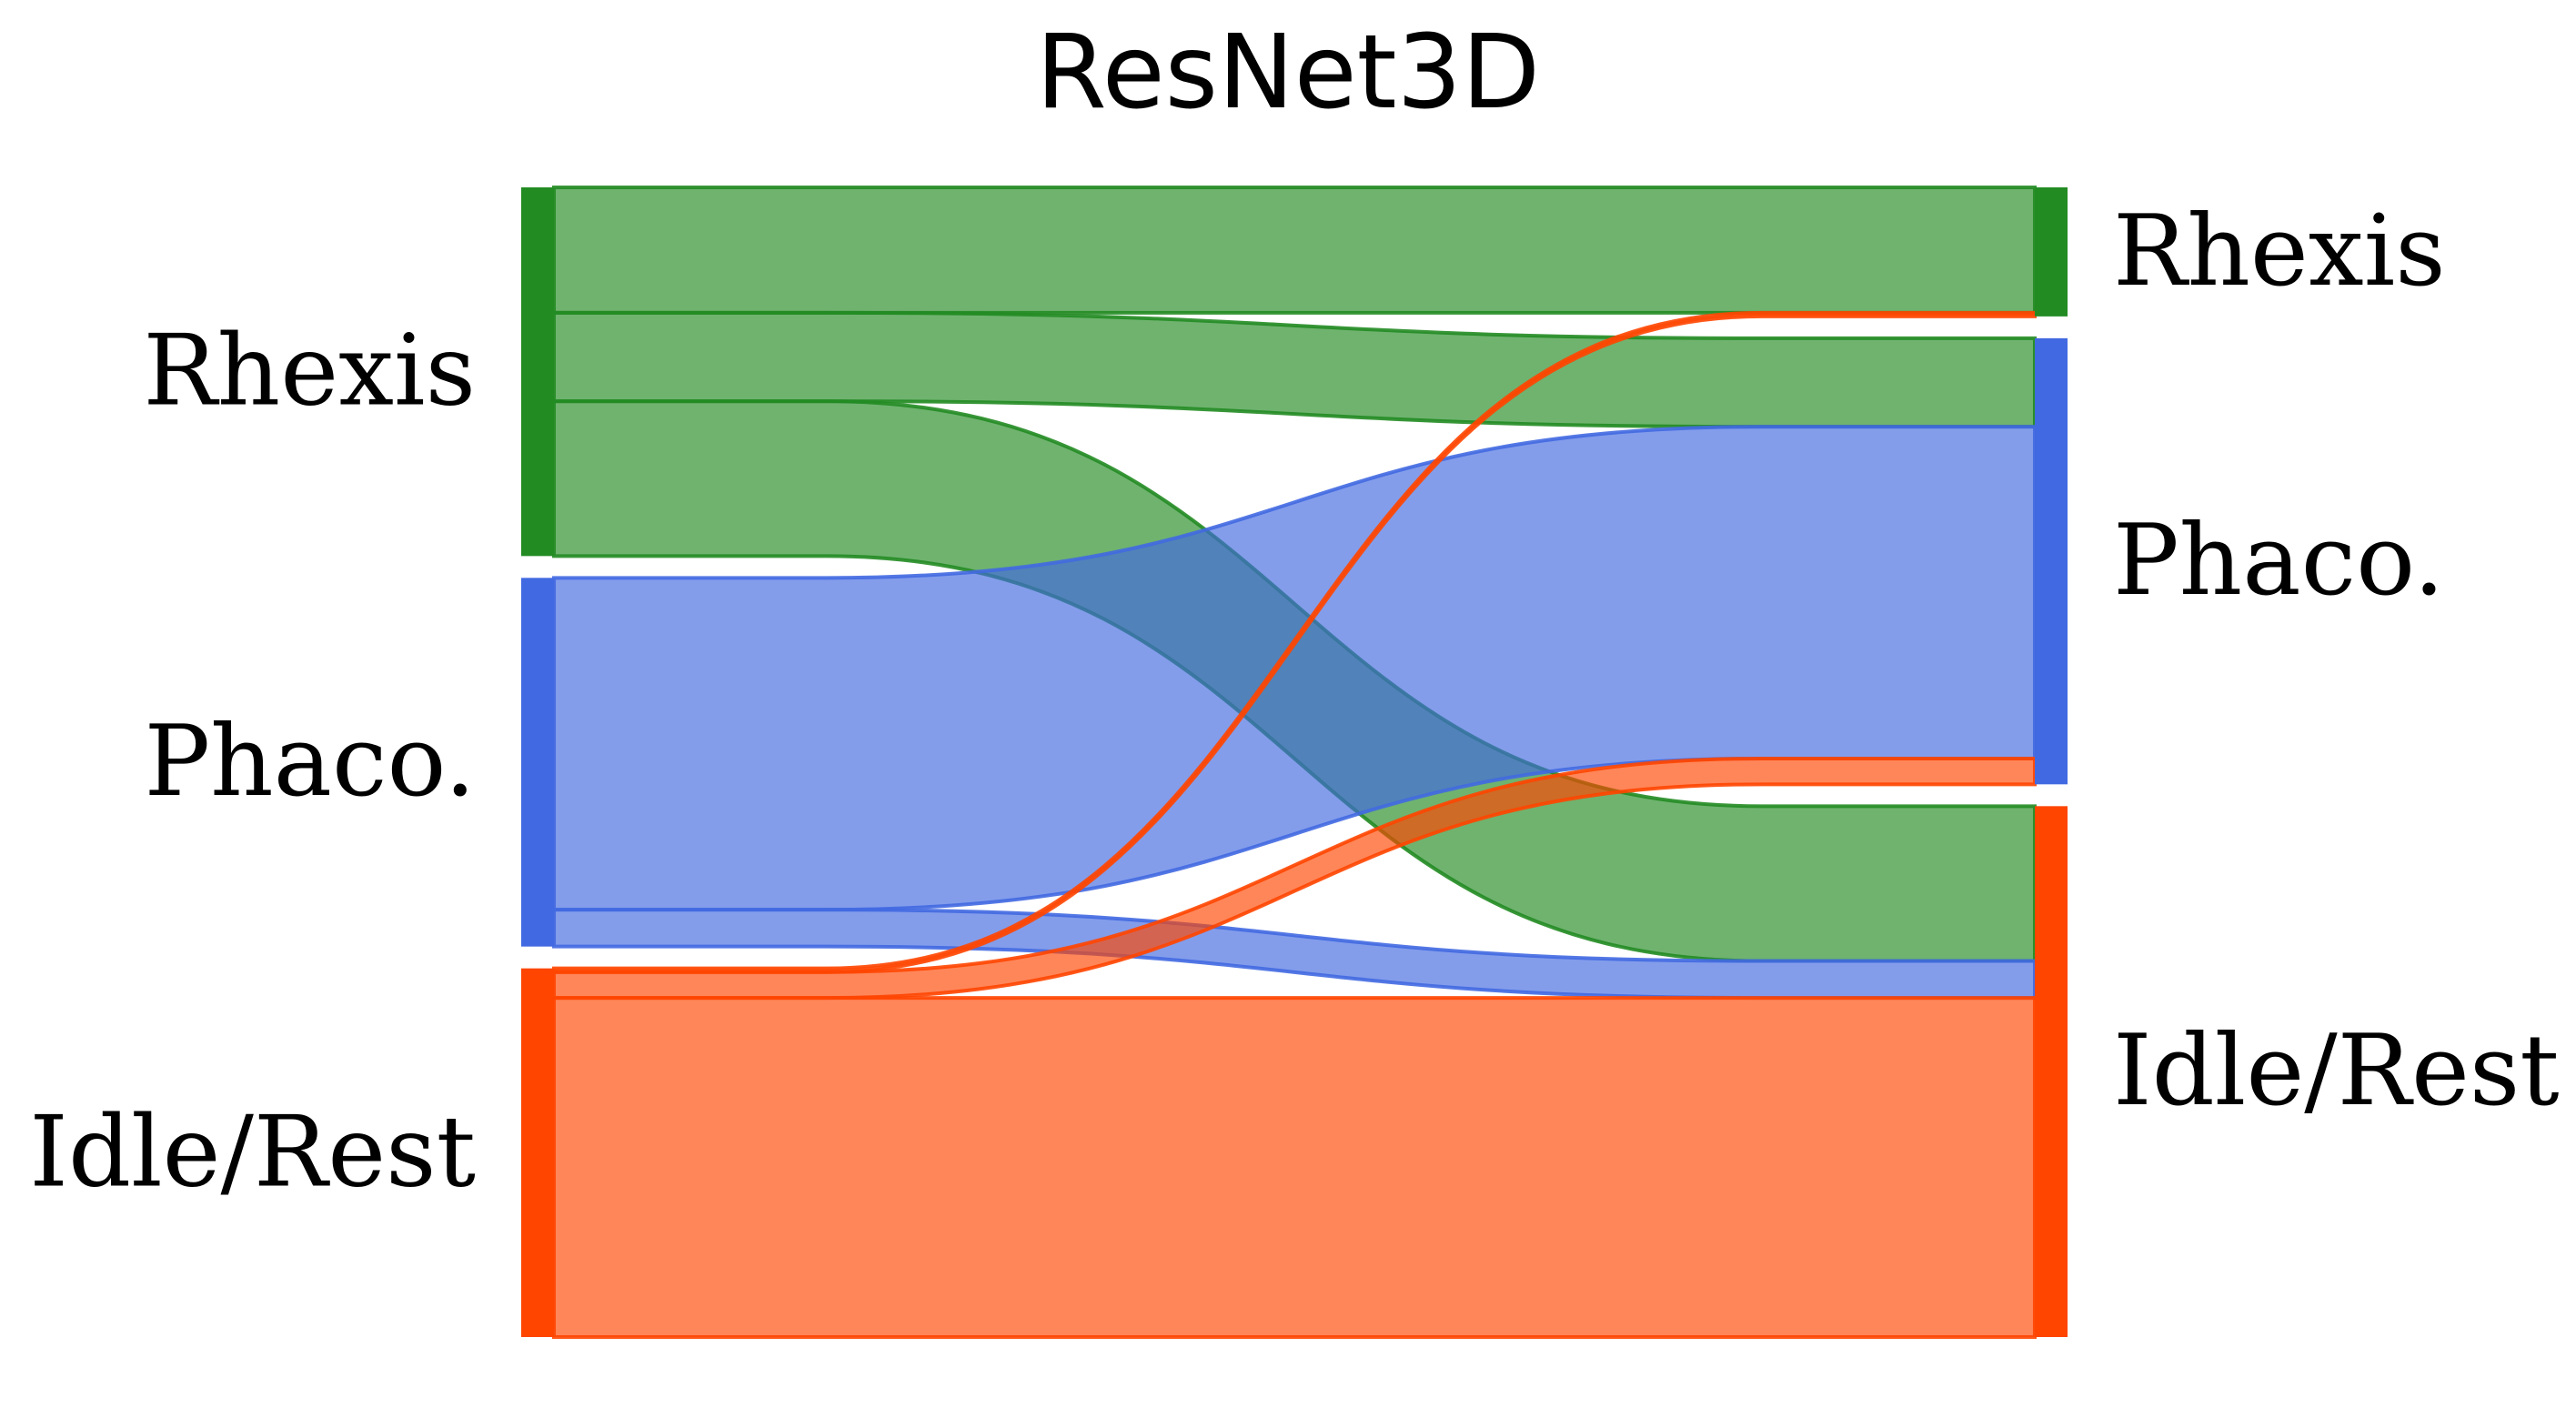 The height and width of the screenshot is (1418, 2576). What do you see at coordinates (252, 1152) in the screenshot?
I see `source-label-idle-rest: Idle/Rest` at bounding box center [252, 1152].